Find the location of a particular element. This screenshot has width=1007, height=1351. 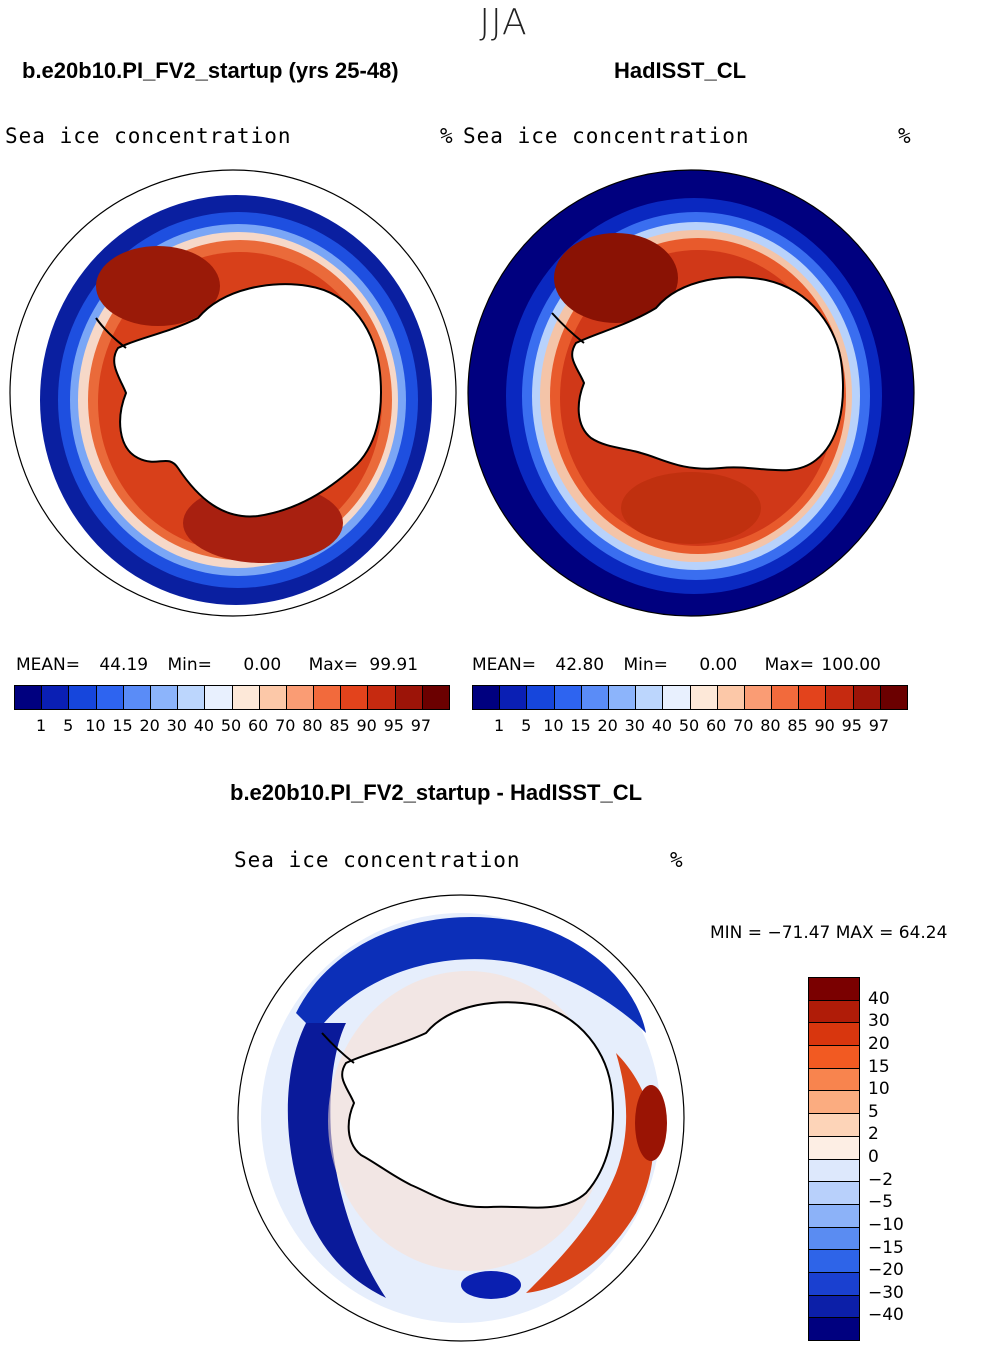

diff-positive-east is located at coordinates (590, 1173).